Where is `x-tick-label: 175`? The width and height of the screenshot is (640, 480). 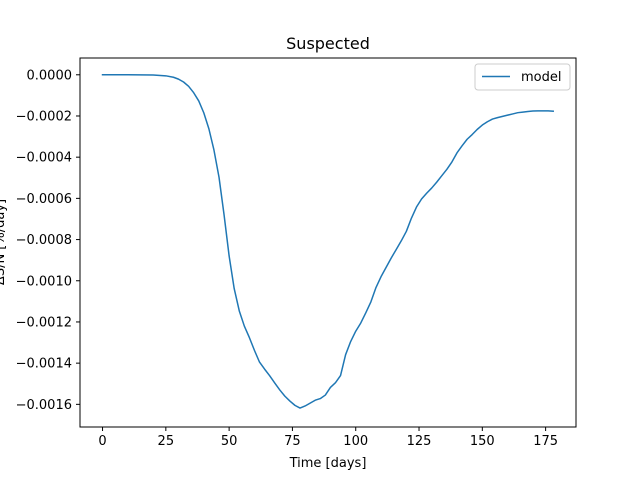
x-tick-label: 175 is located at coordinates (545, 441).